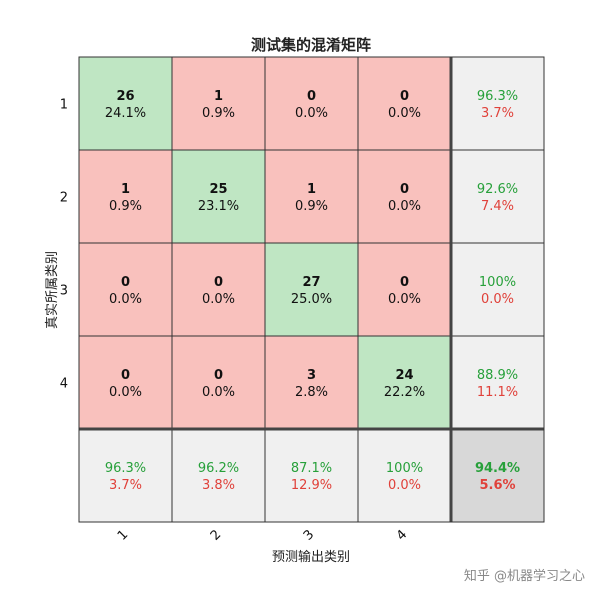 This screenshot has width=600, height=604. What do you see at coordinates (218, 485) in the screenshot?
I see `col-summary-wrong: 3.8%` at bounding box center [218, 485].